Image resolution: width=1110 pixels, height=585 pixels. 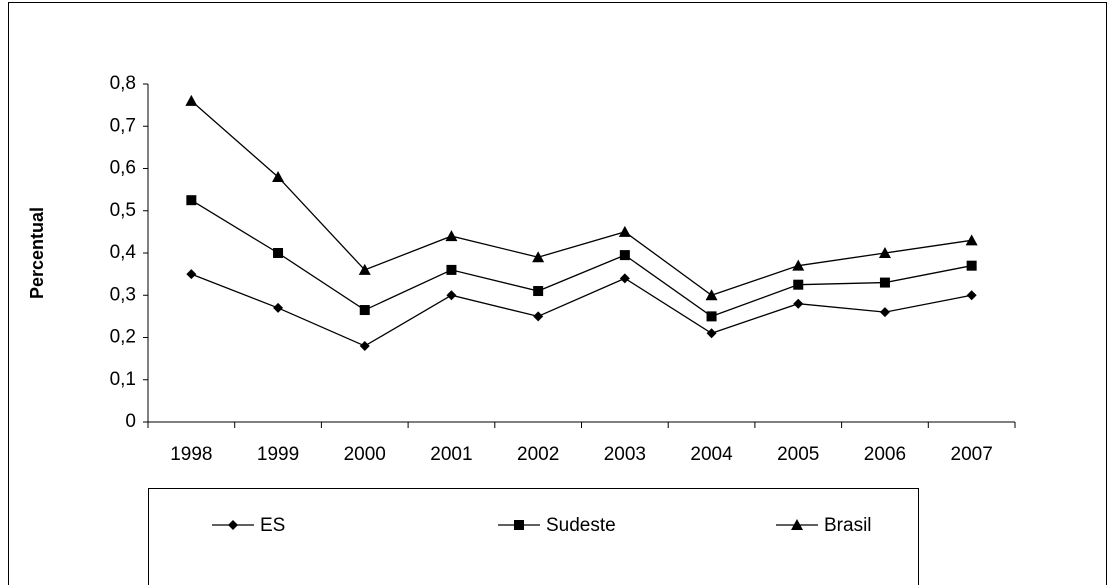 What do you see at coordinates (123, 83) in the screenshot?
I see `y-tick-label: 0,8` at bounding box center [123, 83].